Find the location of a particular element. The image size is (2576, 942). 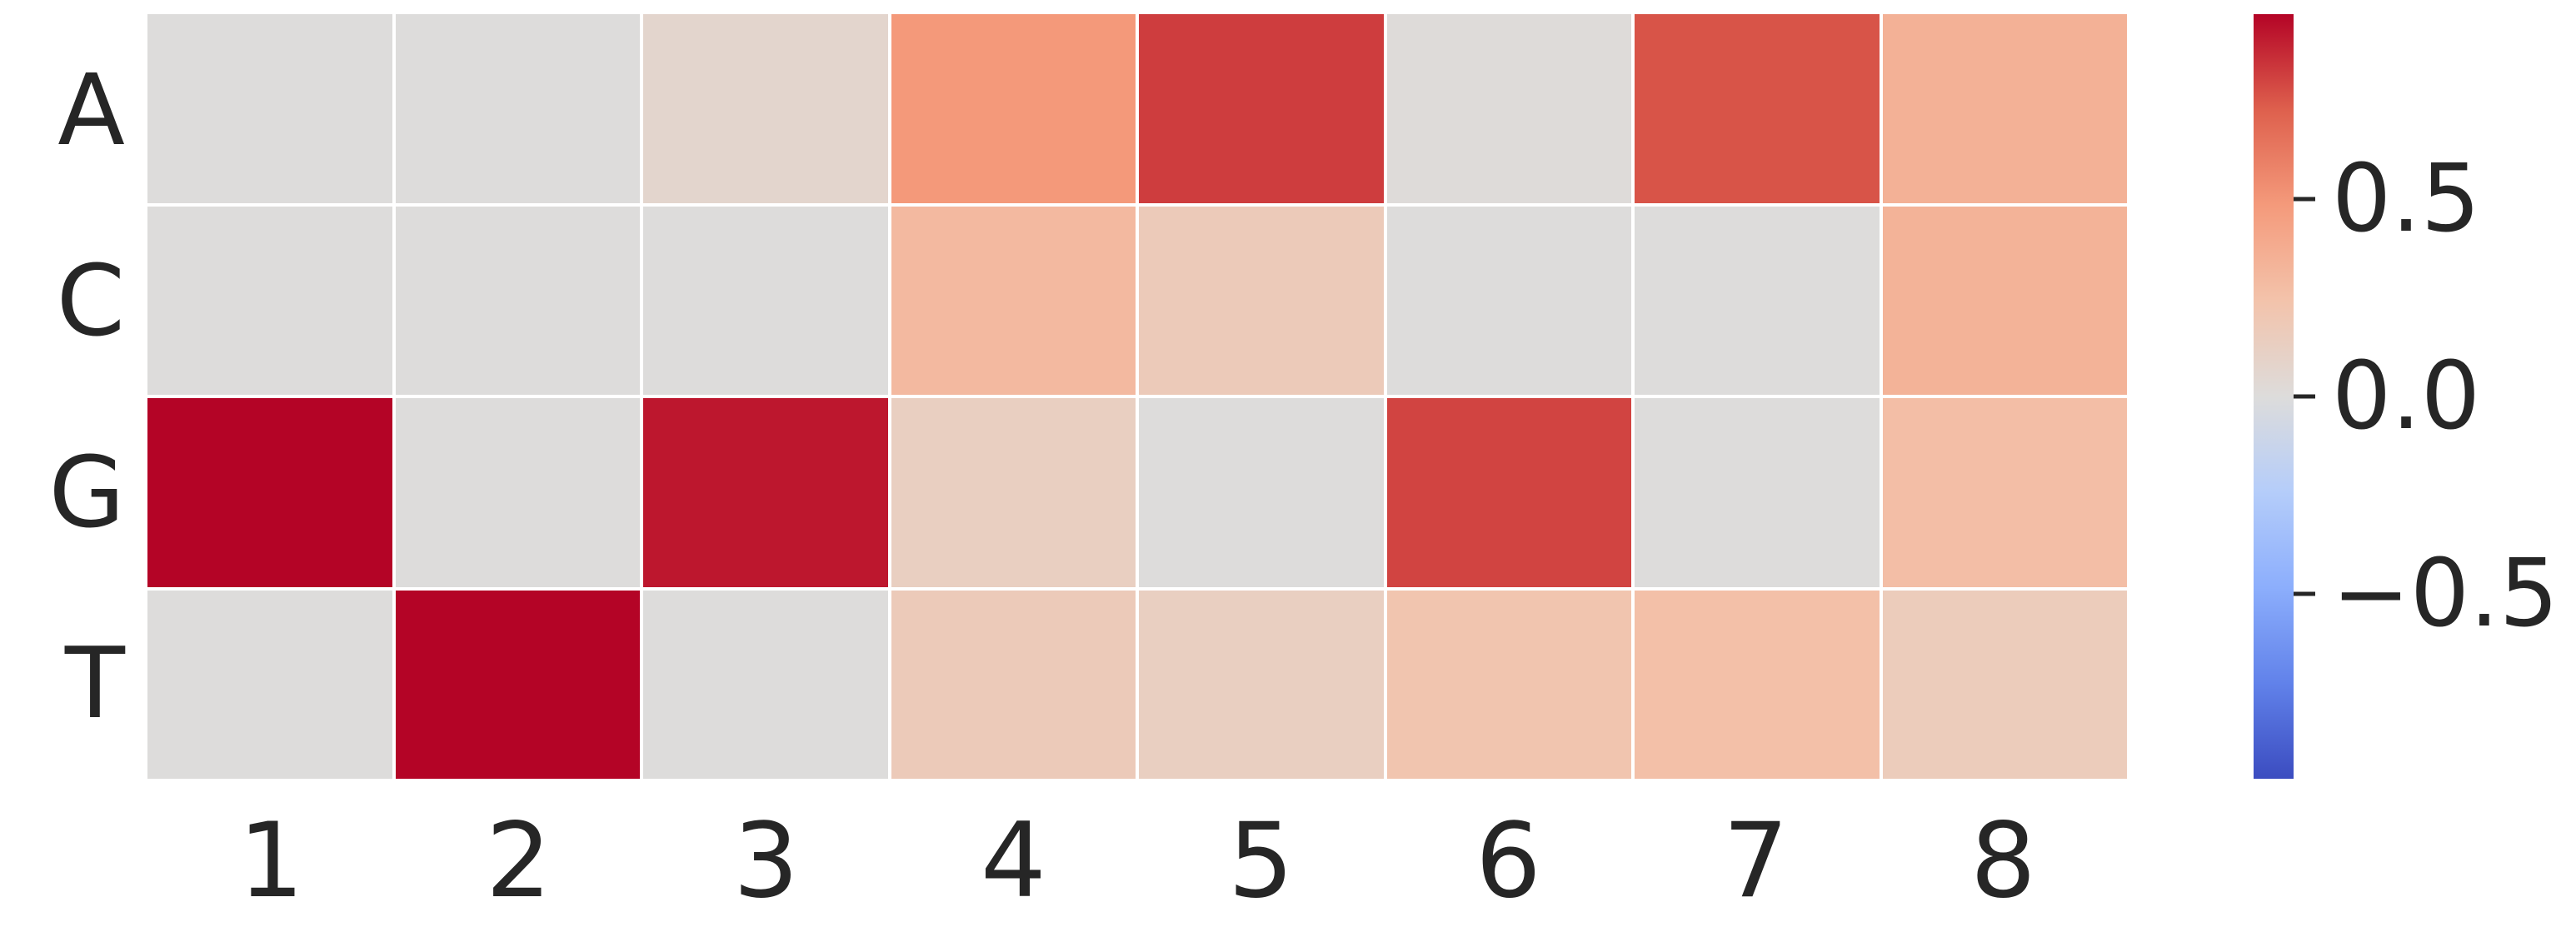

colorbar-tick-label: 0.0 is located at coordinates (2406, 396).